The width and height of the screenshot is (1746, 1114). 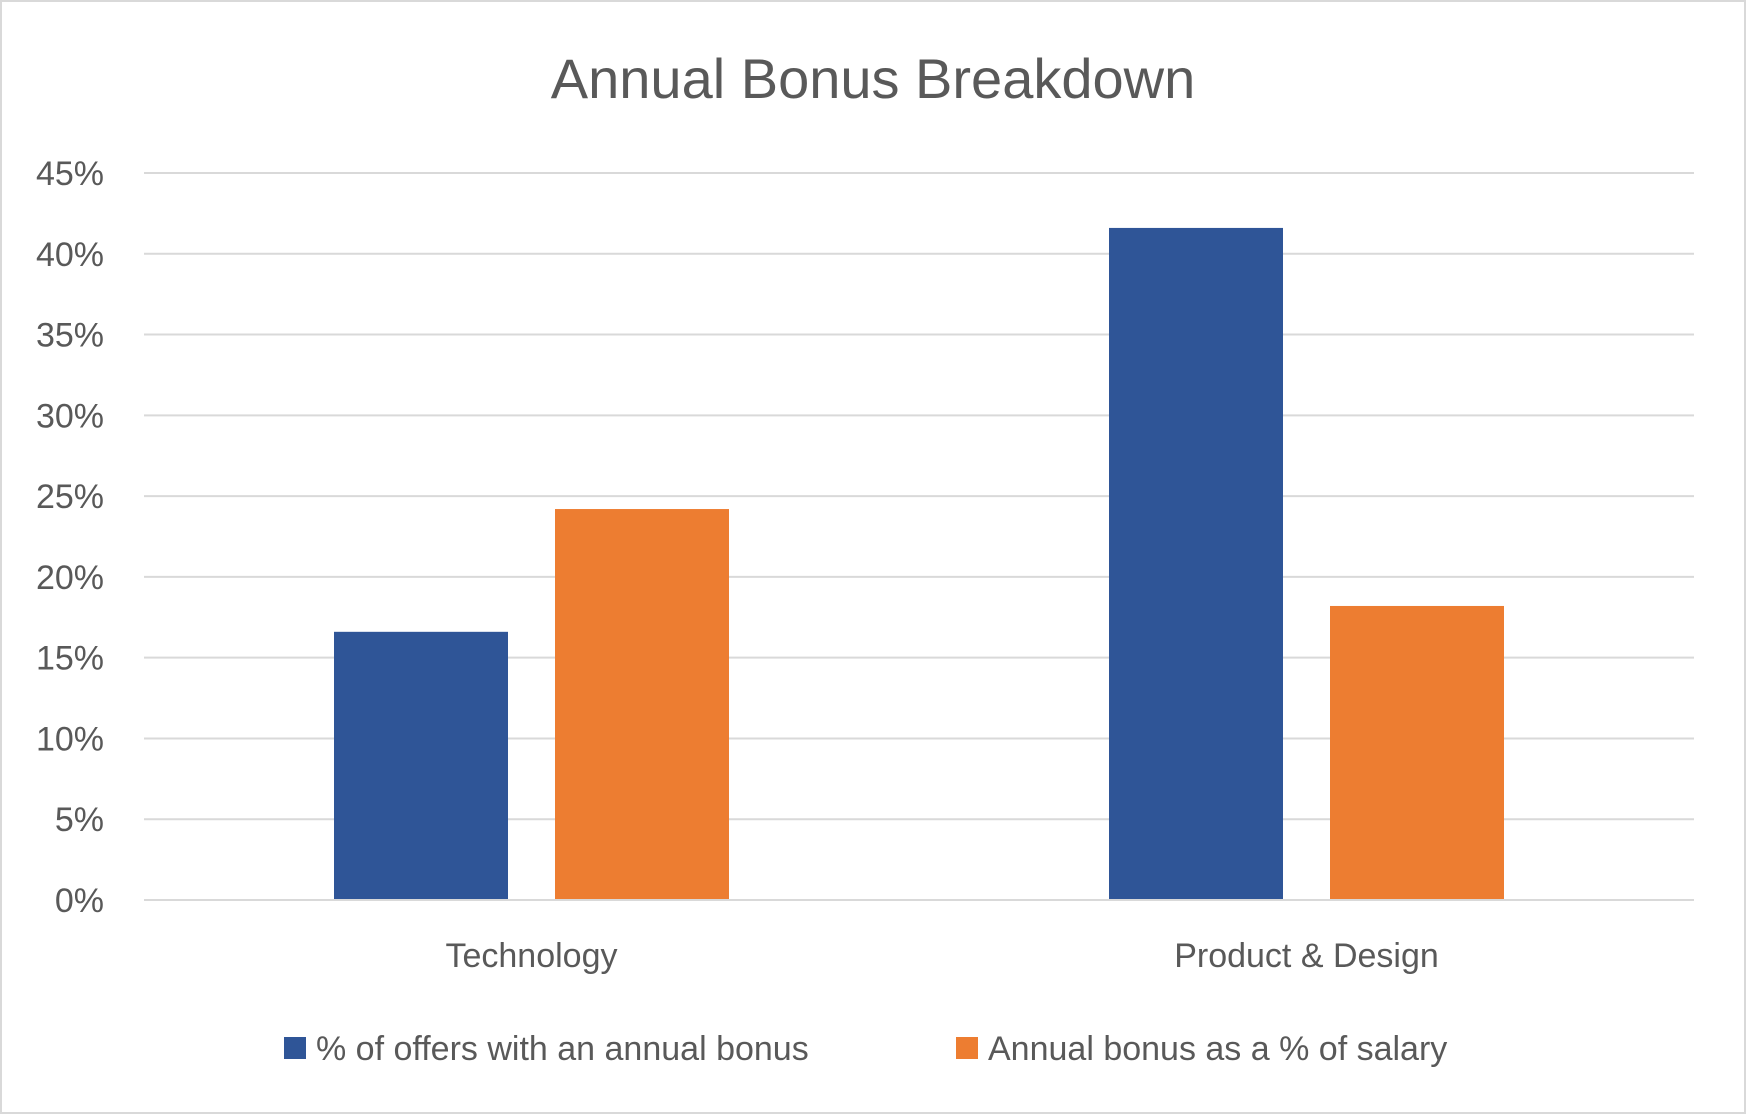 I want to click on y-tick-label: 5%, so click(x=79, y=820).